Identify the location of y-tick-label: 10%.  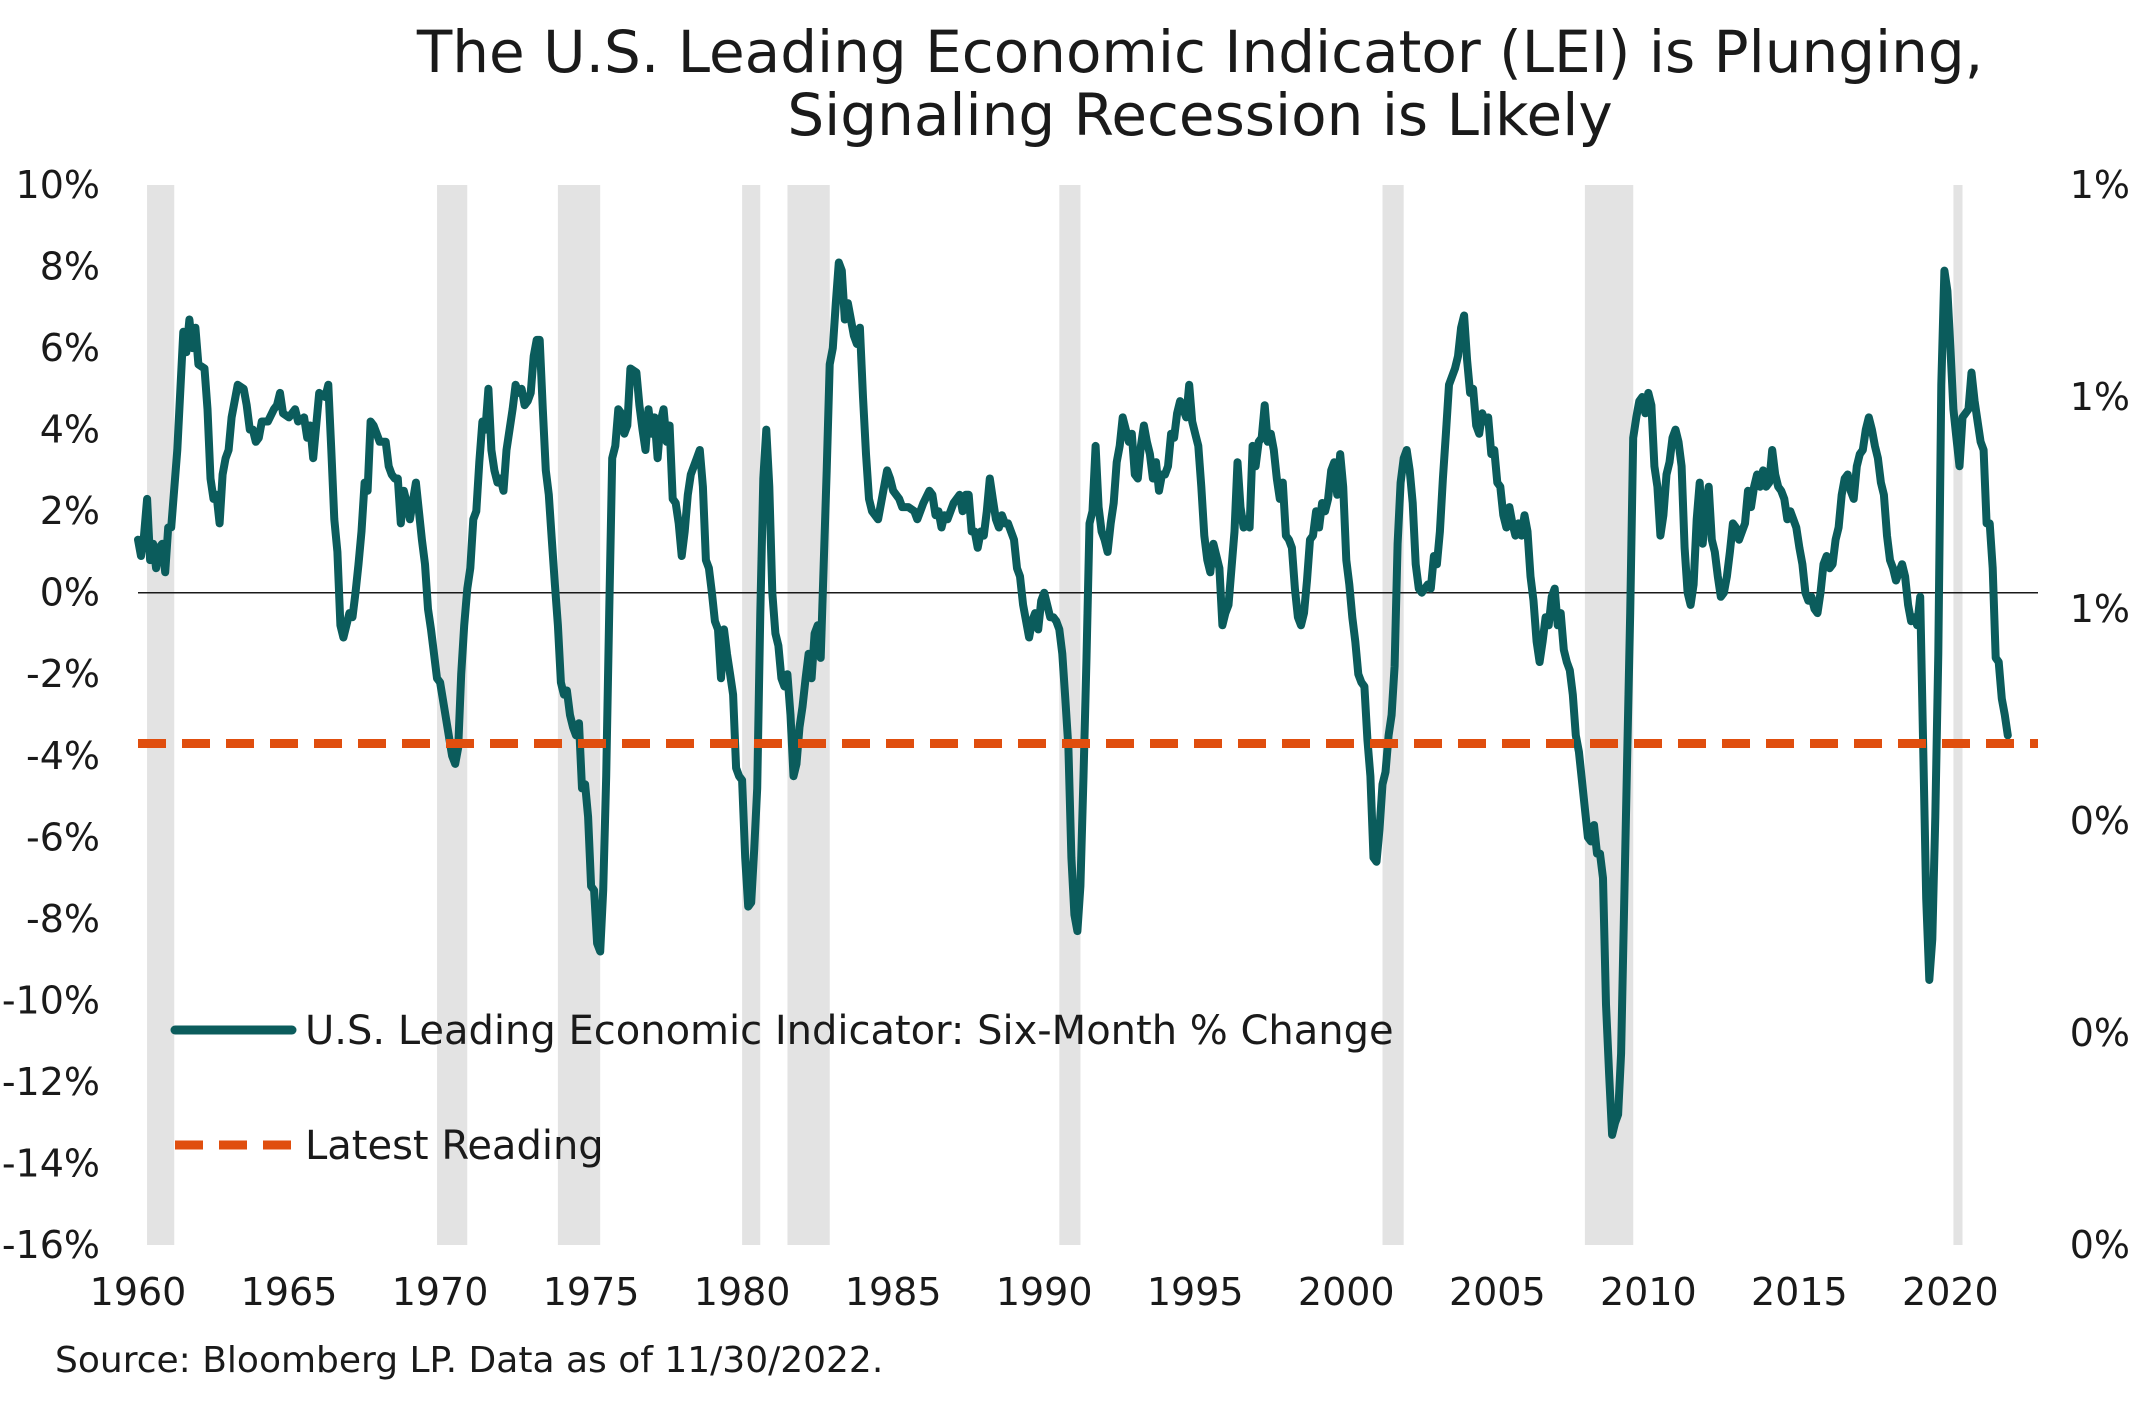
(58, 185).